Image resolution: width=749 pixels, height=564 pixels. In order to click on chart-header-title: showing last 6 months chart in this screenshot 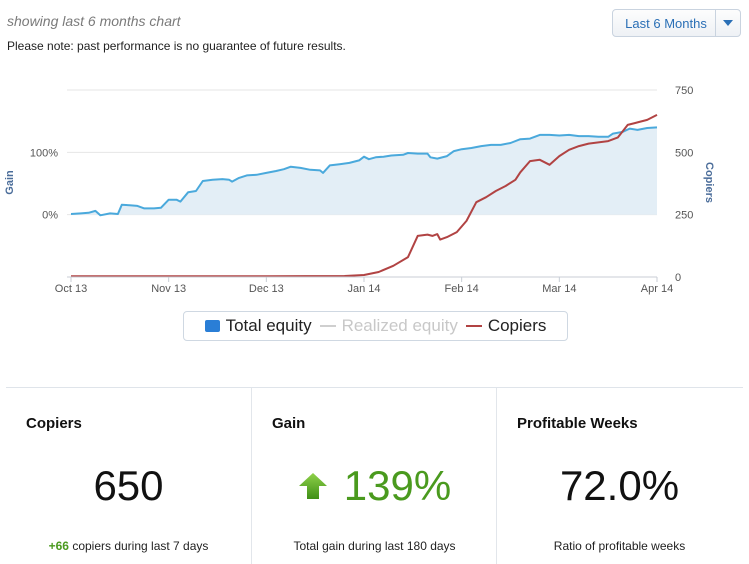, I will do `click(94, 21)`.